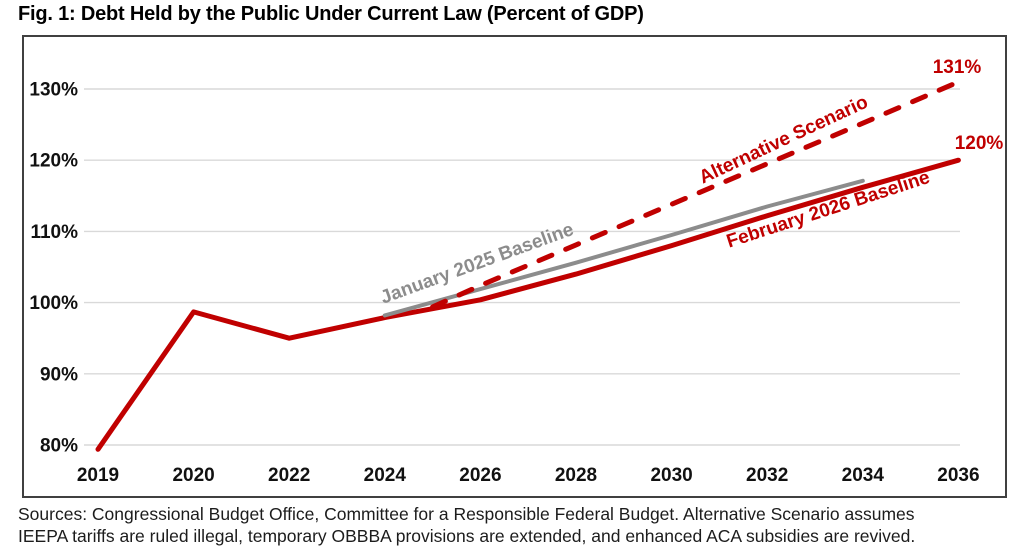 The height and width of the screenshot is (559, 1023). Describe the element at coordinates (385, 475) in the screenshot. I see `x-tick-label-2024: 2024` at that location.